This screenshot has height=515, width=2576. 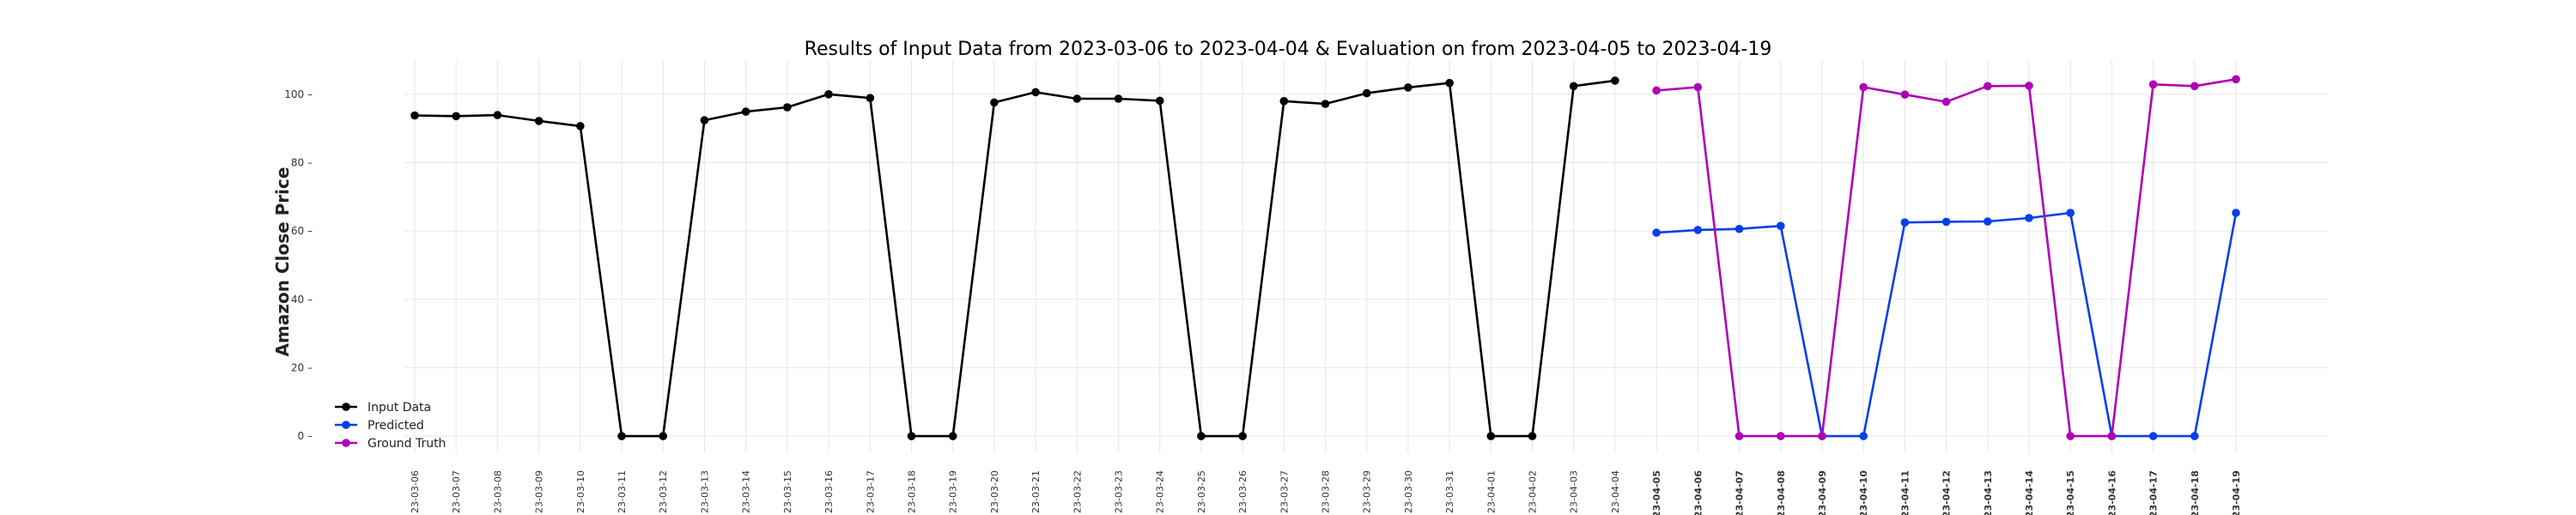 I want to click on x-tick-label: 23-03-14, so click(x=746, y=491).